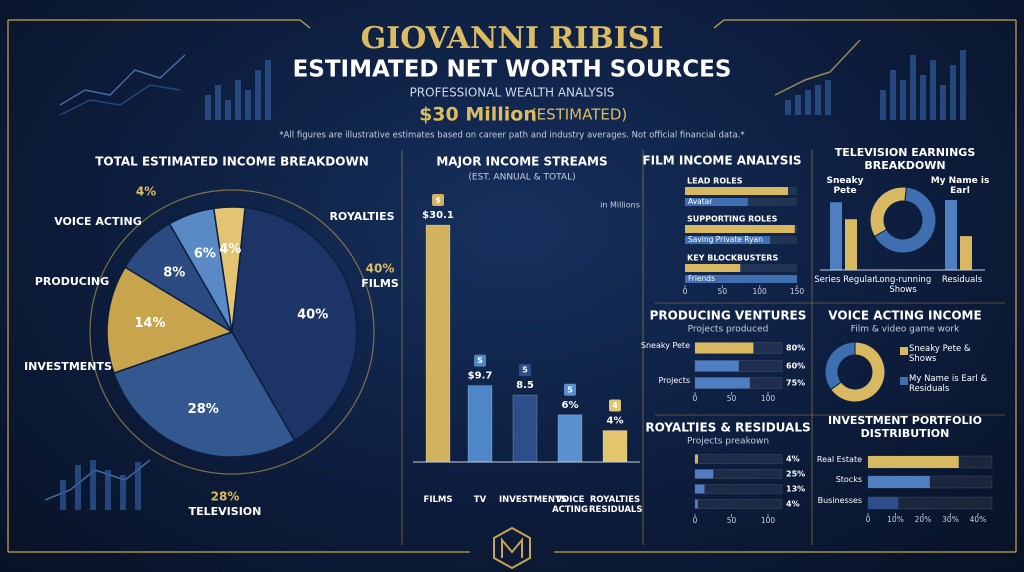 Image resolution: width=1024 pixels, height=572 pixels. Describe the element at coordinates (620, 205) in the screenshot. I see `unit-note: in Millions` at that location.